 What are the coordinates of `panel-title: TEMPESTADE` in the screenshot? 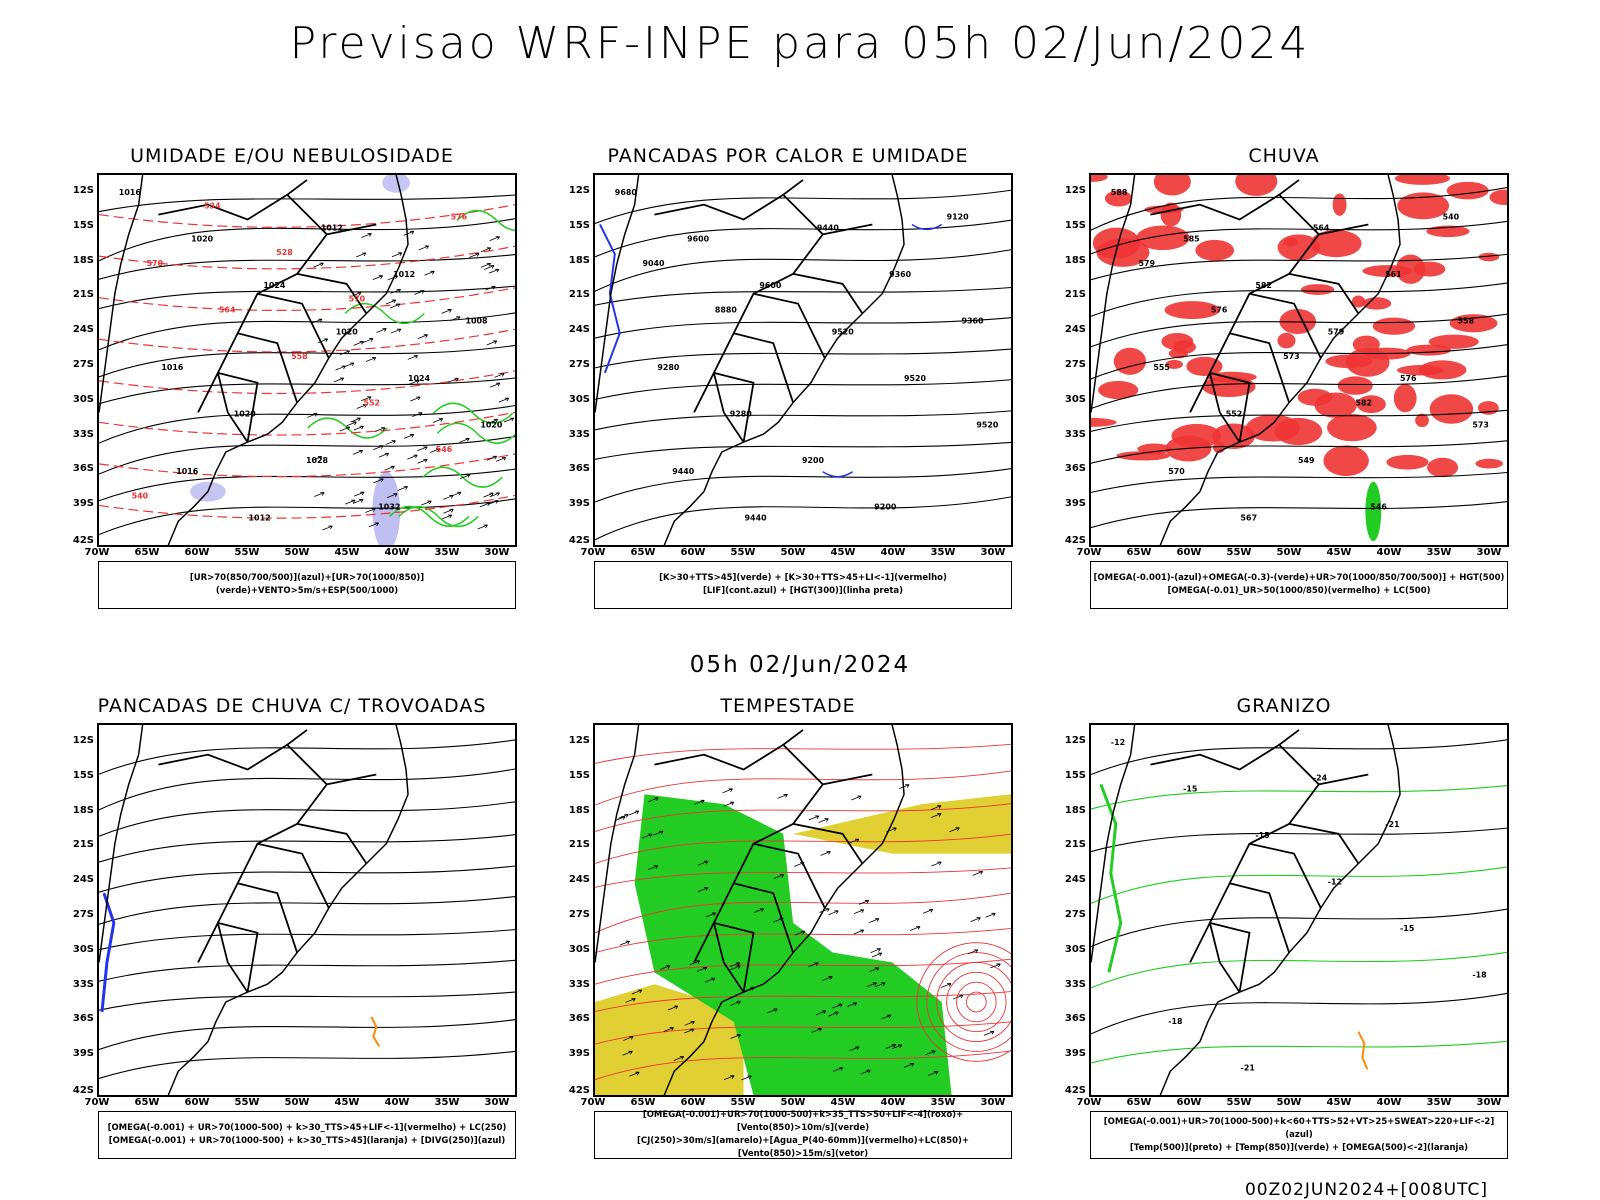 It's located at (788, 706).